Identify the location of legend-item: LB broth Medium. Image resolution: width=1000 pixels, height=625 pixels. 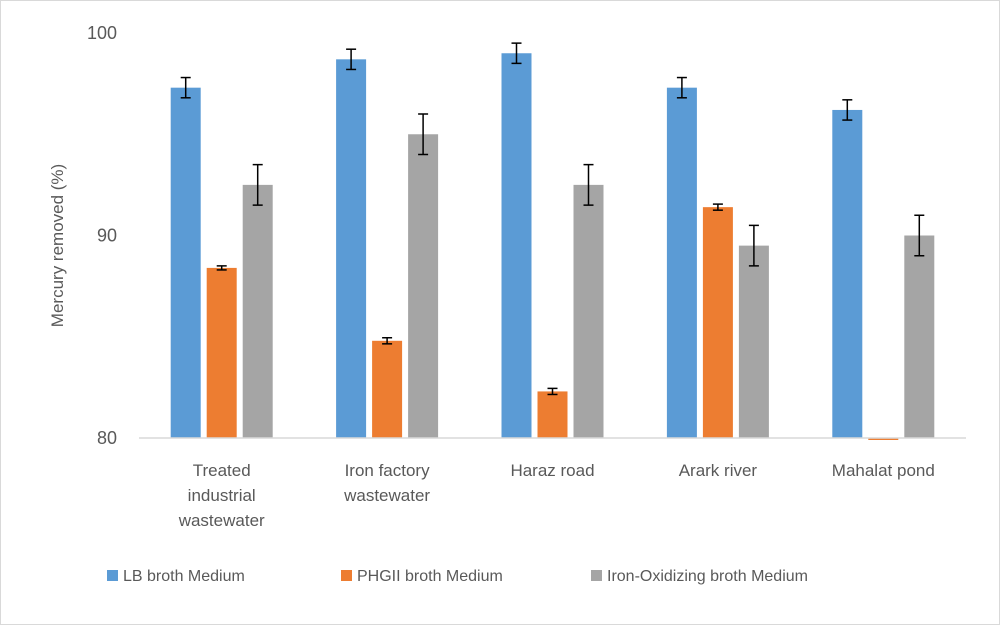
(176, 576).